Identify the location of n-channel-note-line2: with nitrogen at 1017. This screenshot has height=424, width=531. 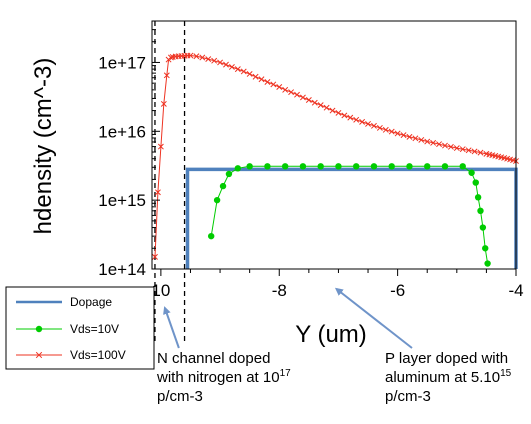
(224, 377).